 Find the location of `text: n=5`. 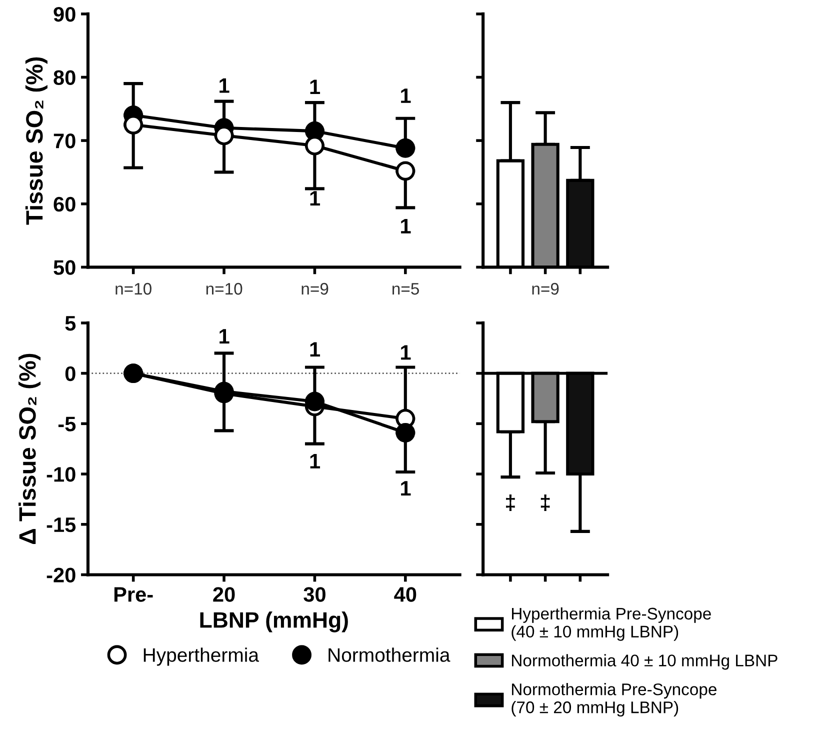

text: n=5 is located at coordinates (405, 289).